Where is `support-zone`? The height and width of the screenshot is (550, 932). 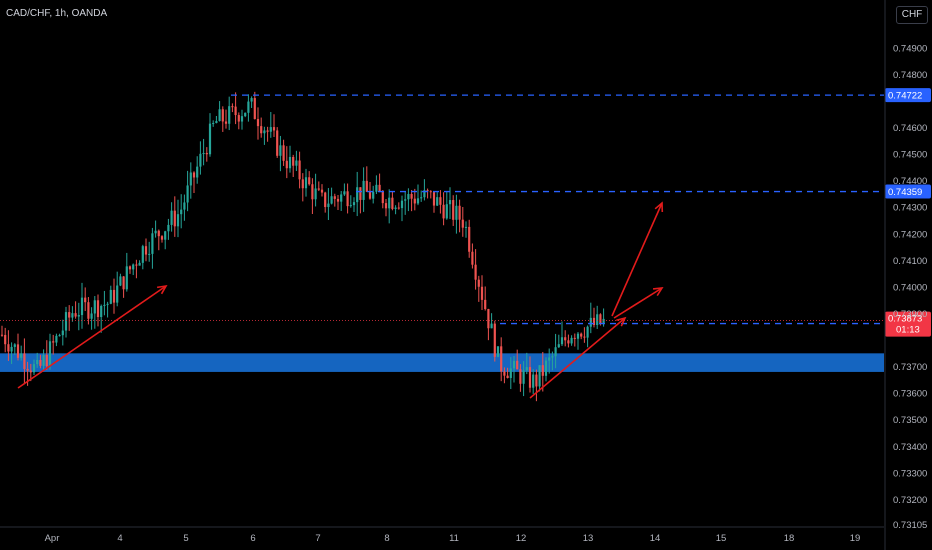 support-zone is located at coordinates (442, 362).